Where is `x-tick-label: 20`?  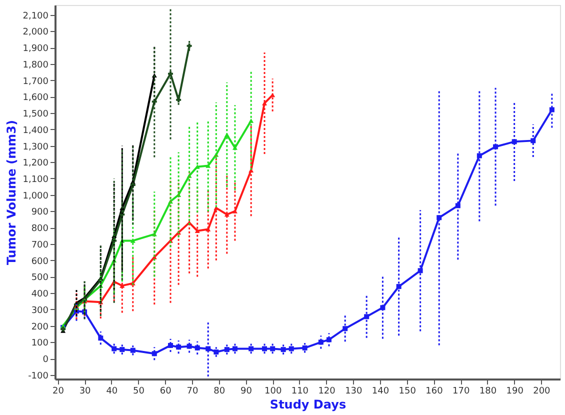 x-tick-label: 20 is located at coordinates (58, 391).